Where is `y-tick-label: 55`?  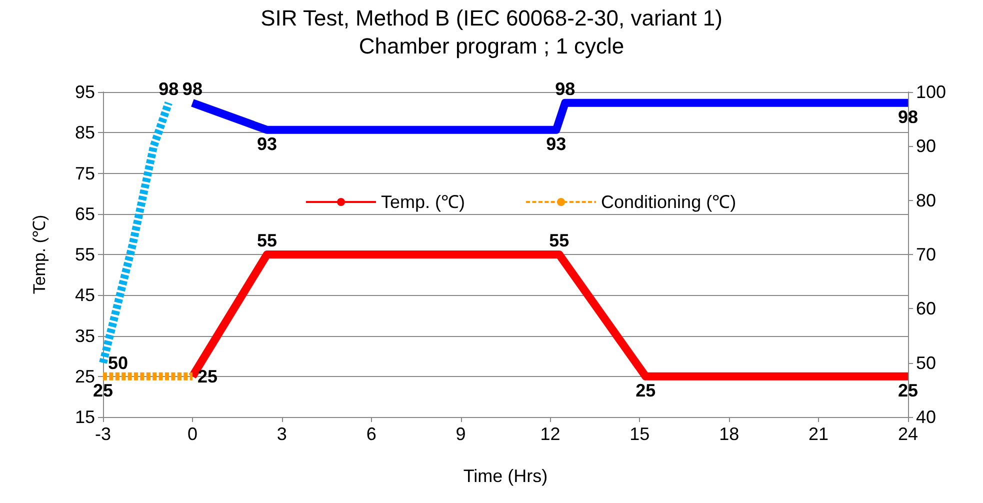 y-tick-label: 55 is located at coordinates (84, 254).